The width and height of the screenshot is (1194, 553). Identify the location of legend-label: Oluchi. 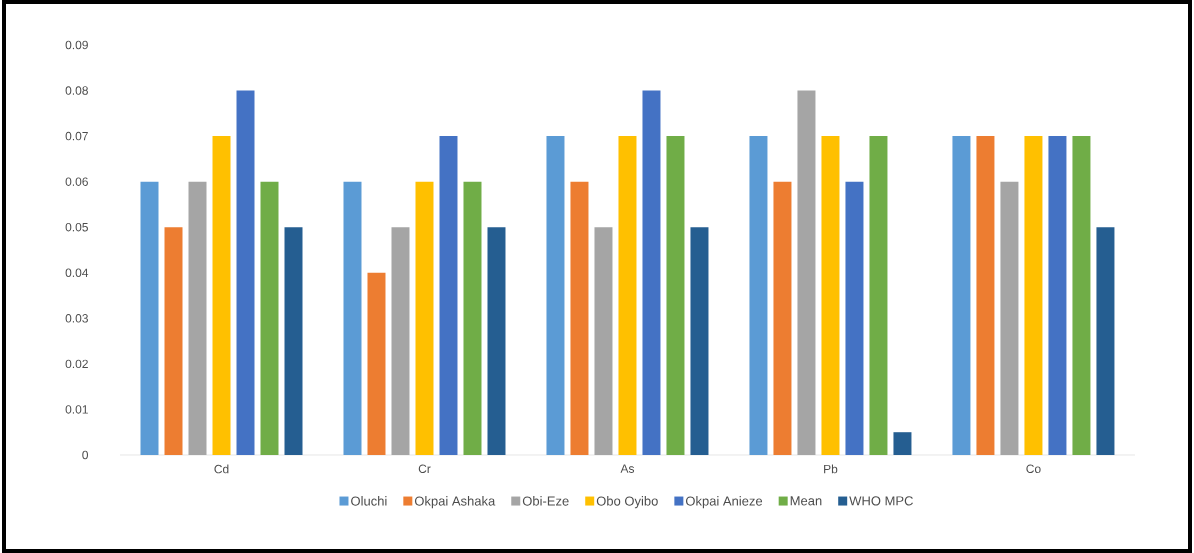
(369, 501).